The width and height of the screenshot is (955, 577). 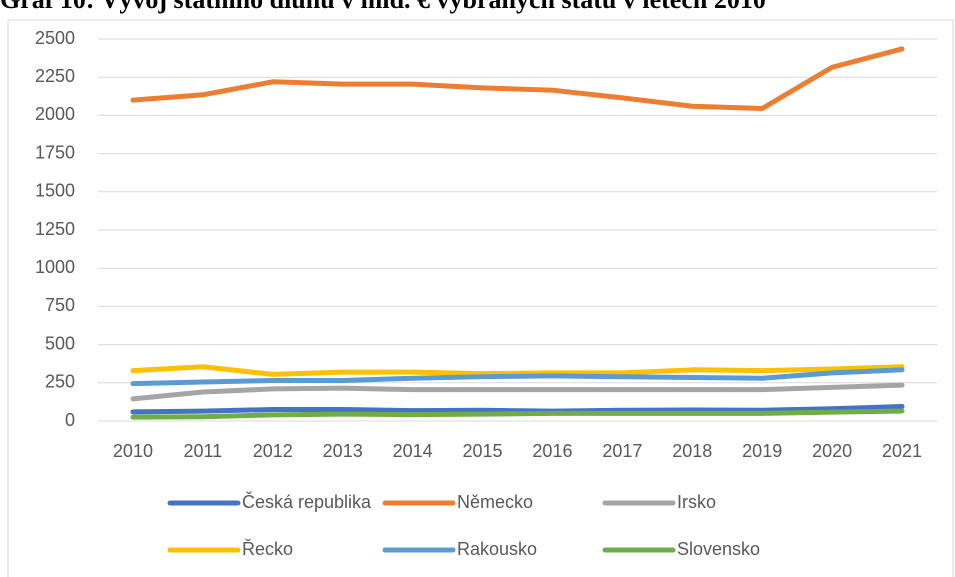 What do you see at coordinates (55, 152) in the screenshot?
I see `y-tick-label: 1750` at bounding box center [55, 152].